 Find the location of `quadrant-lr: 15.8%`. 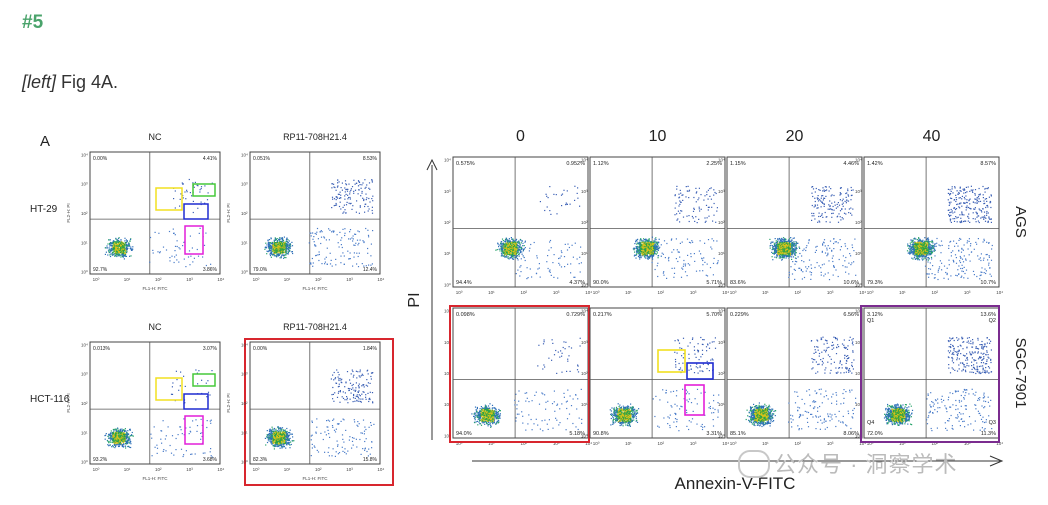

quadrant-lr: 15.8% is located at coordinates (370, 460).